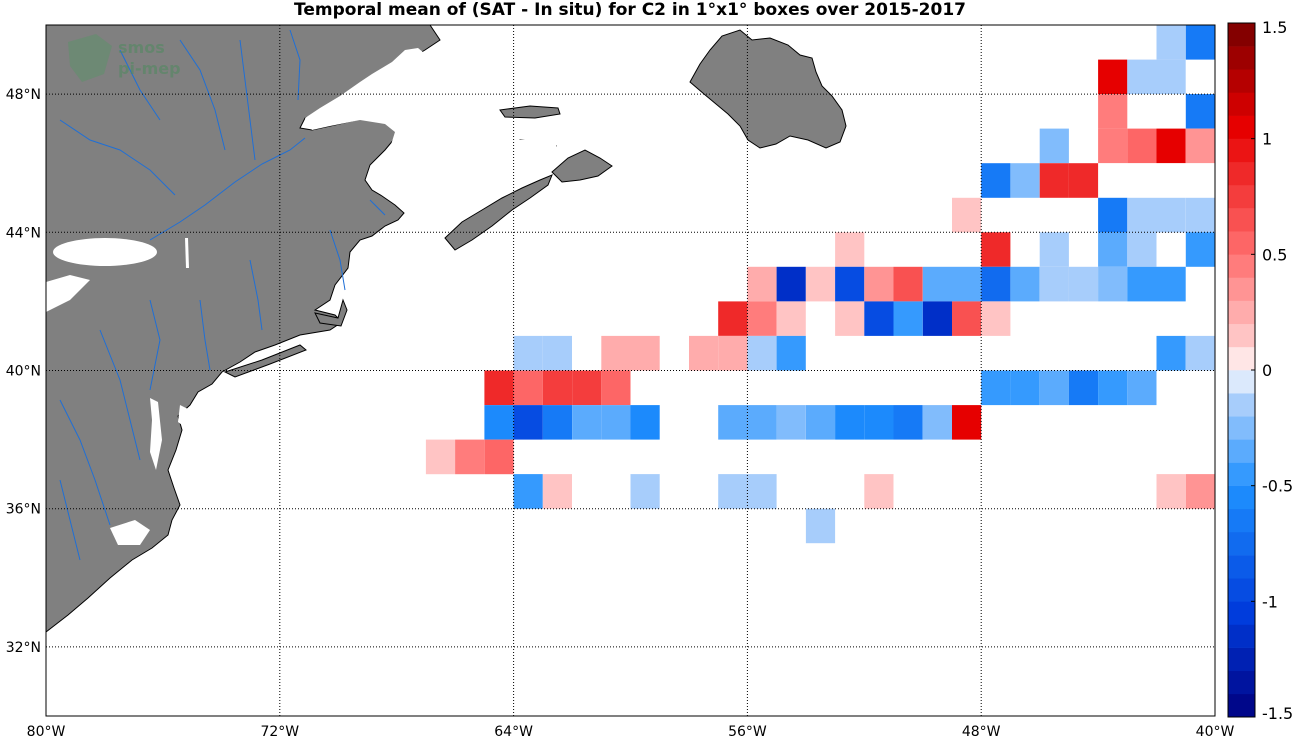 This screenshot has width=1299, height=739. Describe the element at coordinates (124, 58) in the screenshot. I see `watermark-logo: smos pi-mep` at that location.